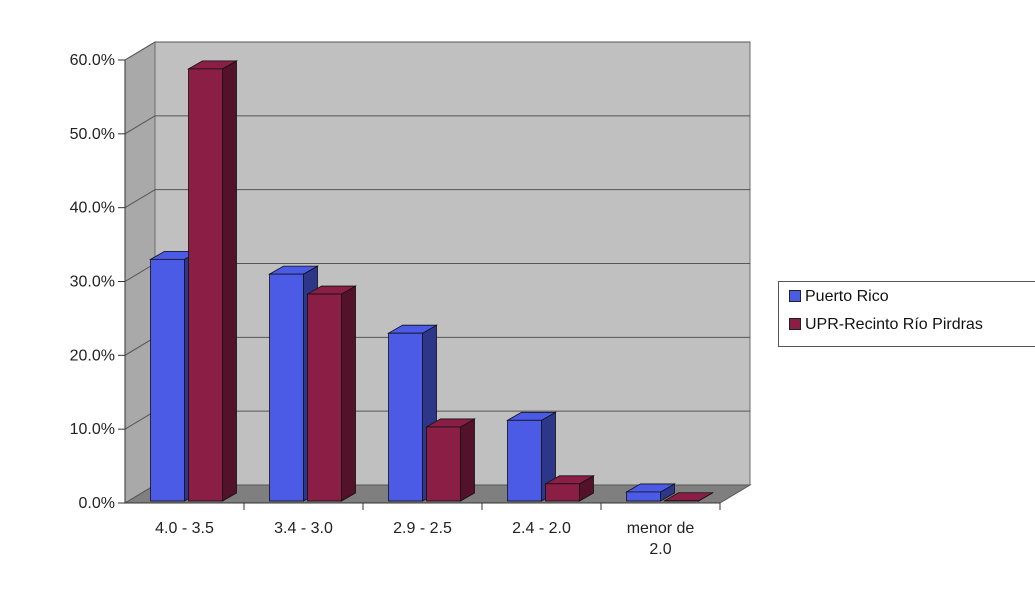  I want to click on y-tick-label: 0.0%, so click(97, 503).